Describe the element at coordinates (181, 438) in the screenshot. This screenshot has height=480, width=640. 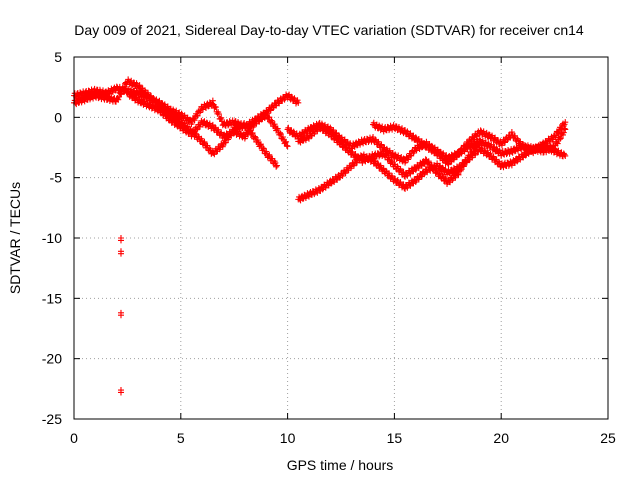
I see `x-tick-label: 5` at that location.